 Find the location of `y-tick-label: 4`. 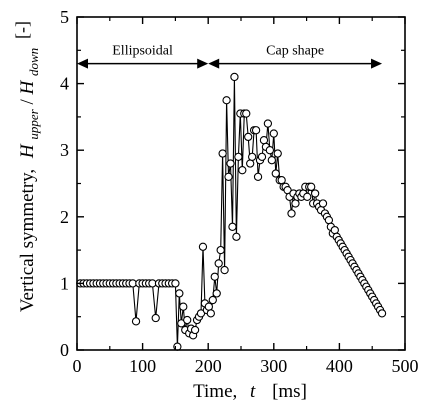

y-tick-label: 4 is located at coordinates (64, 84).